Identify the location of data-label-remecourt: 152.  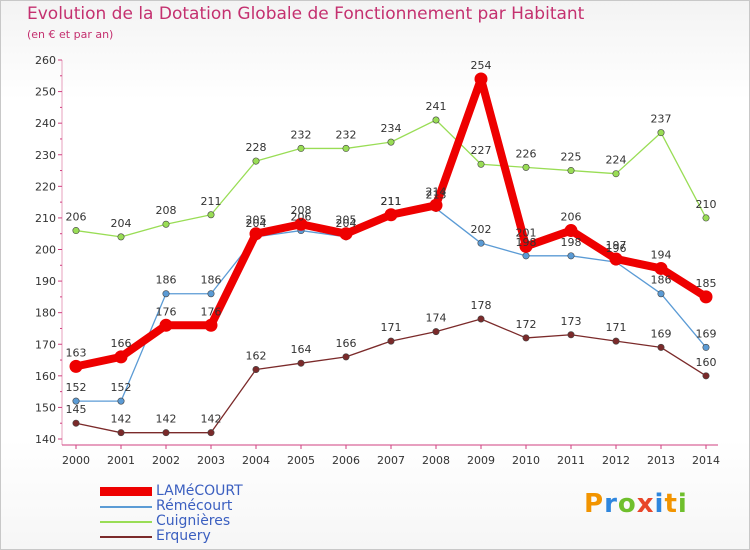
(76, 387).